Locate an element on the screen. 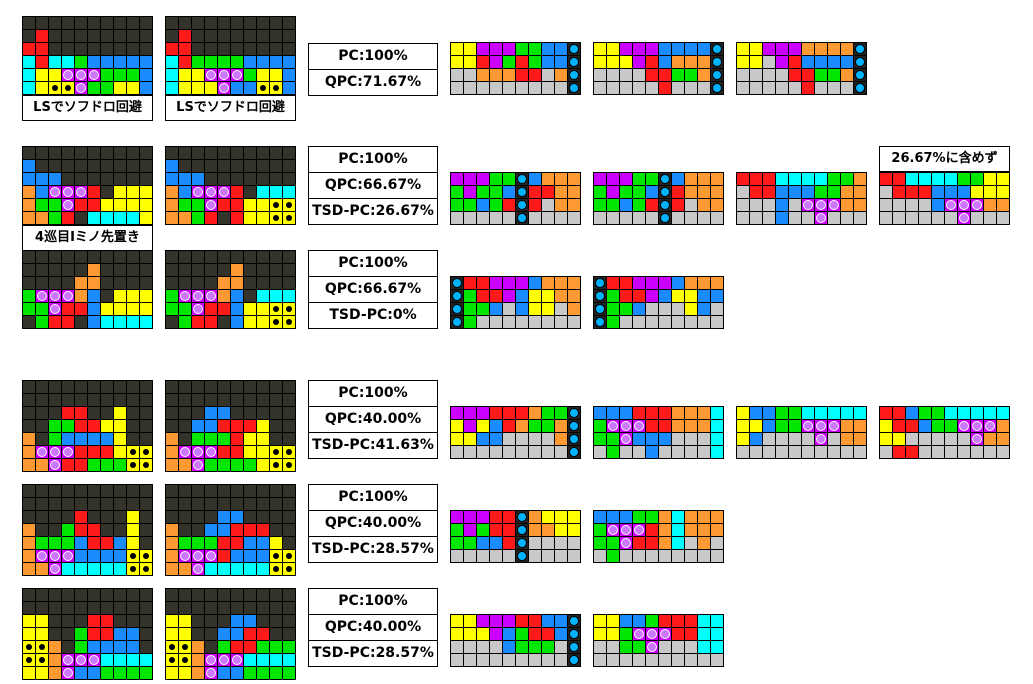 The width and height of the screenshot is (1033, 684). black-marker-icon is located at coordinates (276, 556).